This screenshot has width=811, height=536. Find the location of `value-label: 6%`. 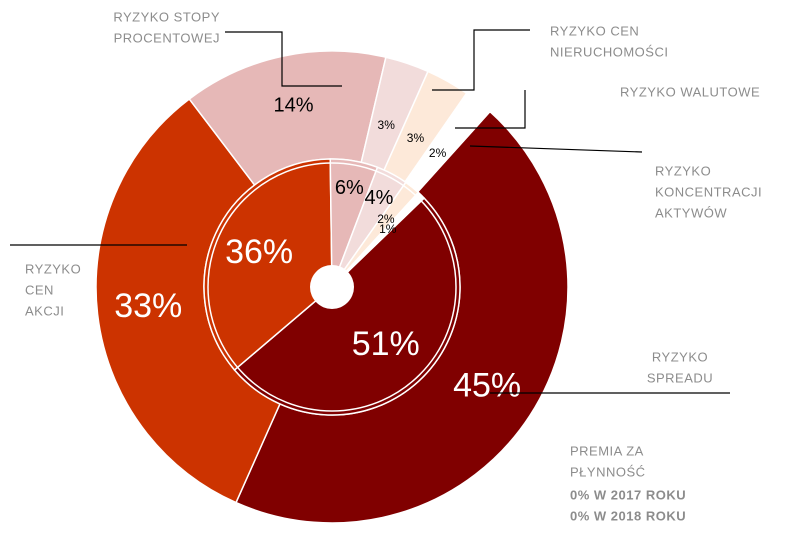

value-label: 6% is located at coordinates (349, 188).